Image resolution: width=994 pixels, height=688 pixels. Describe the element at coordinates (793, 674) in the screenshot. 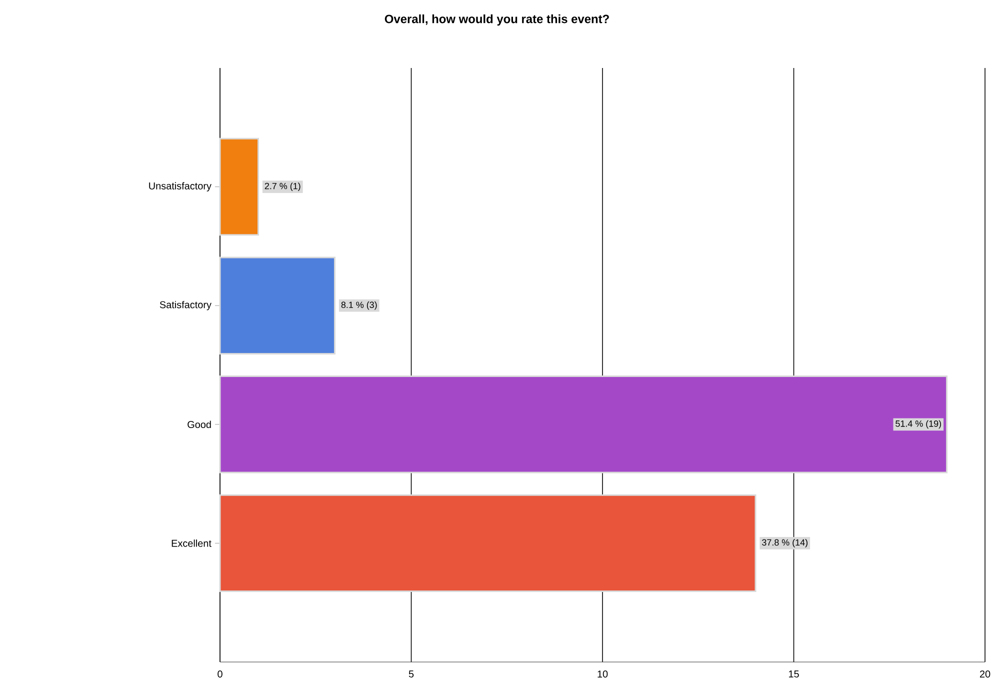

I see `x-tick-label: 15` at that location.